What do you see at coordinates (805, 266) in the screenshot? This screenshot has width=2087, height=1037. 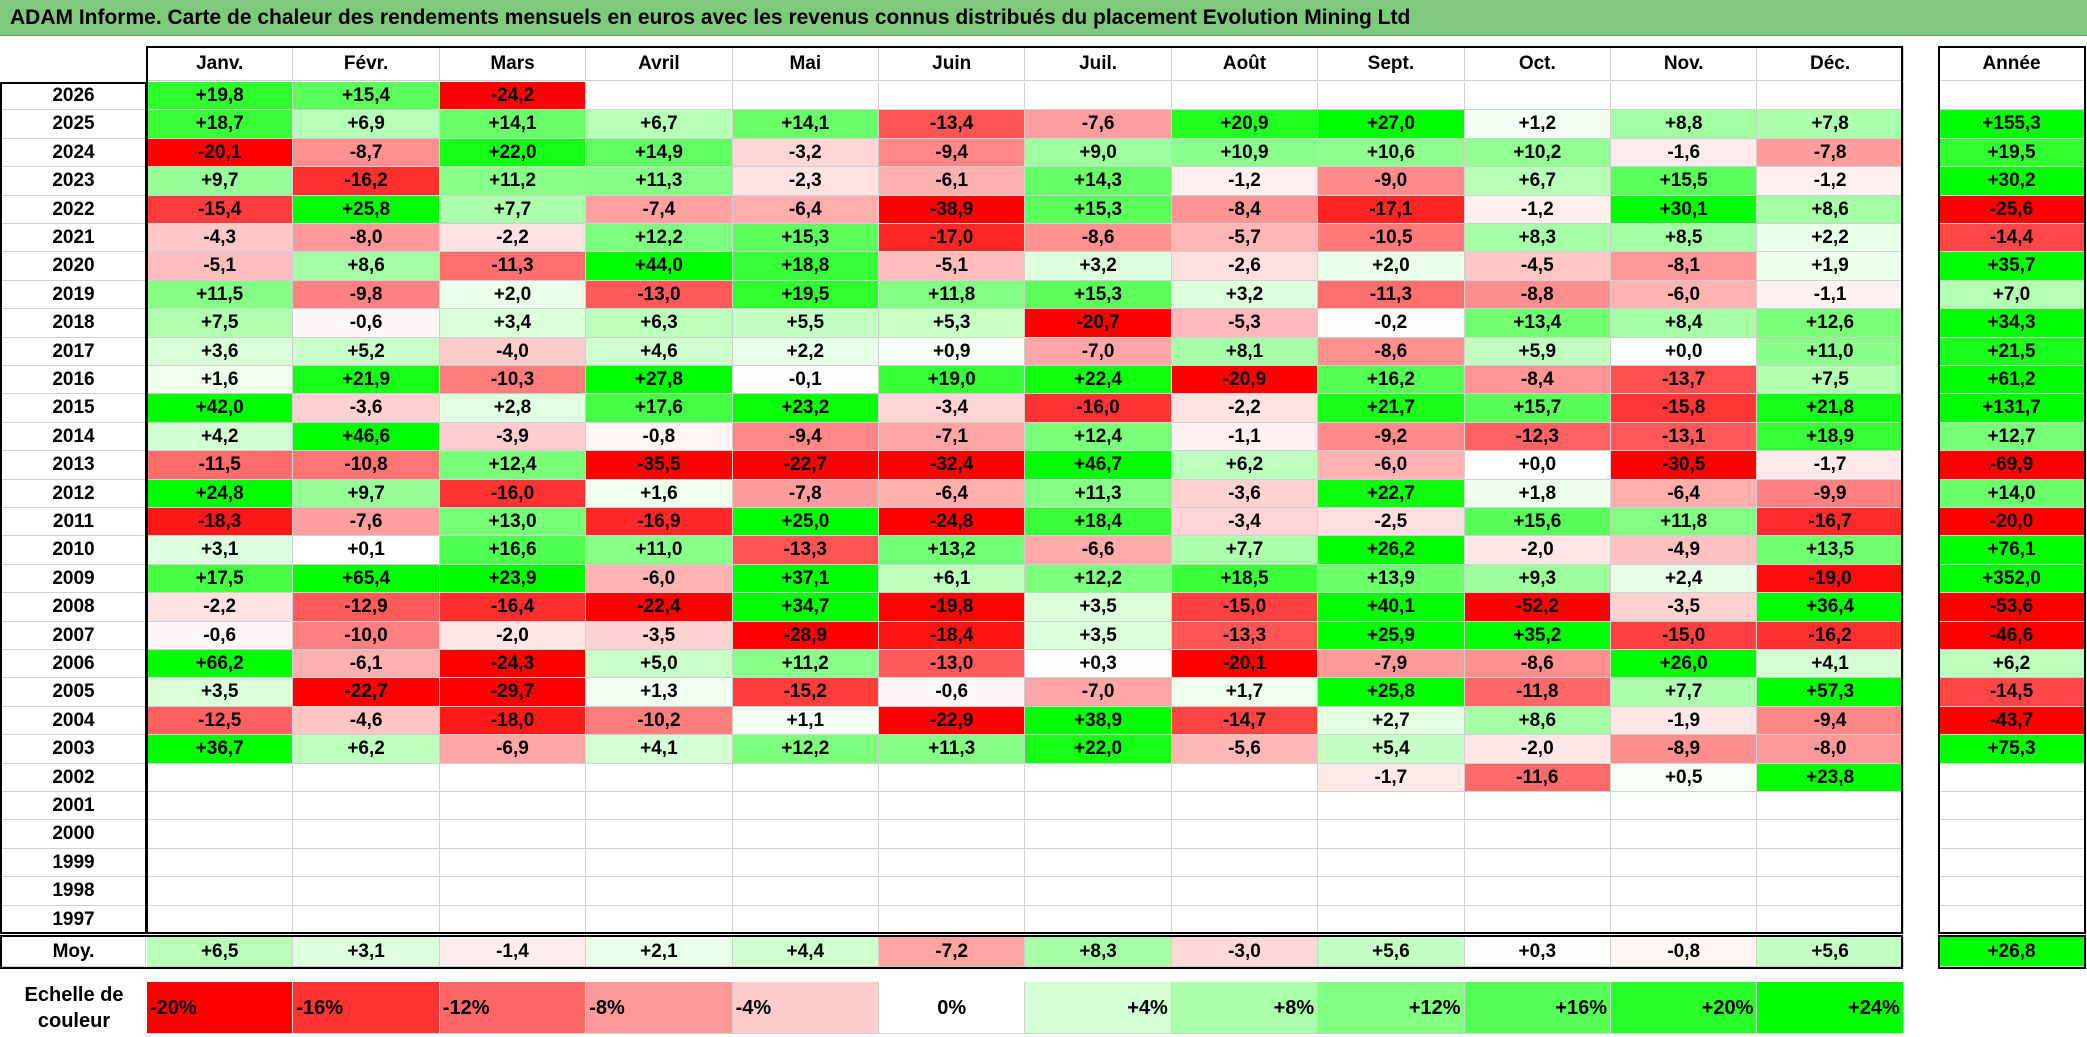 I see `heatmap-cell: +18,8` at bounding box center [805, 266].